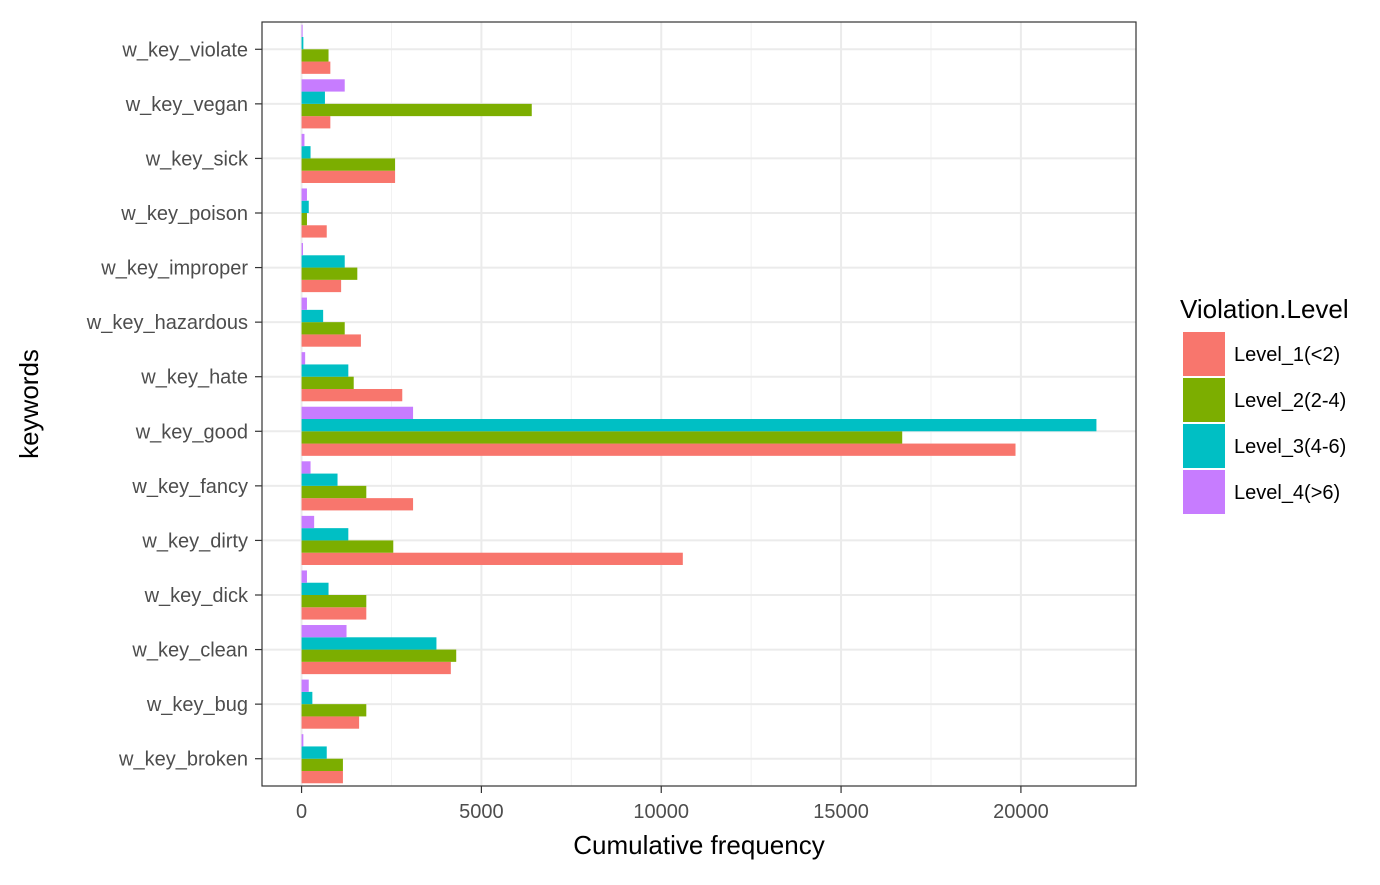 The width and height of the screenshot is (1380, 885). What do you see at coordinates (197, 159) in the screenshot?
I see `y-tick-label: w_key_sick` at bounding box center [197, 159].